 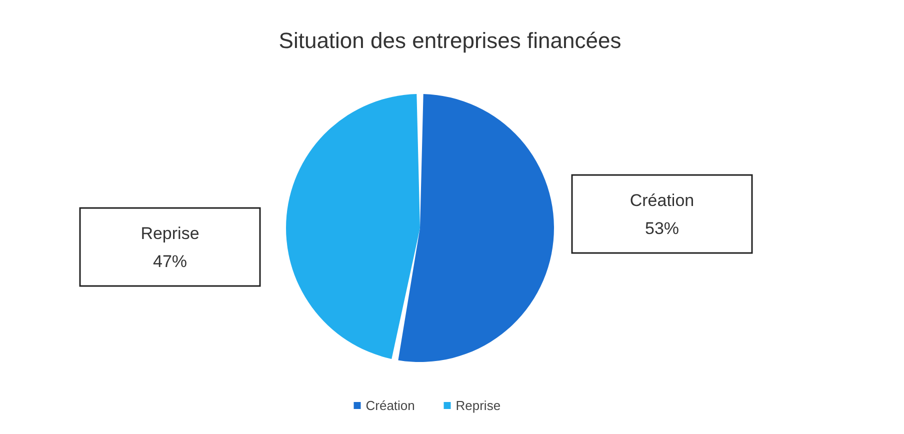 What do you see at coordinates (662, 200) in the screenshot?
I see `slice-label: Création` at bounding box center [662, 200].